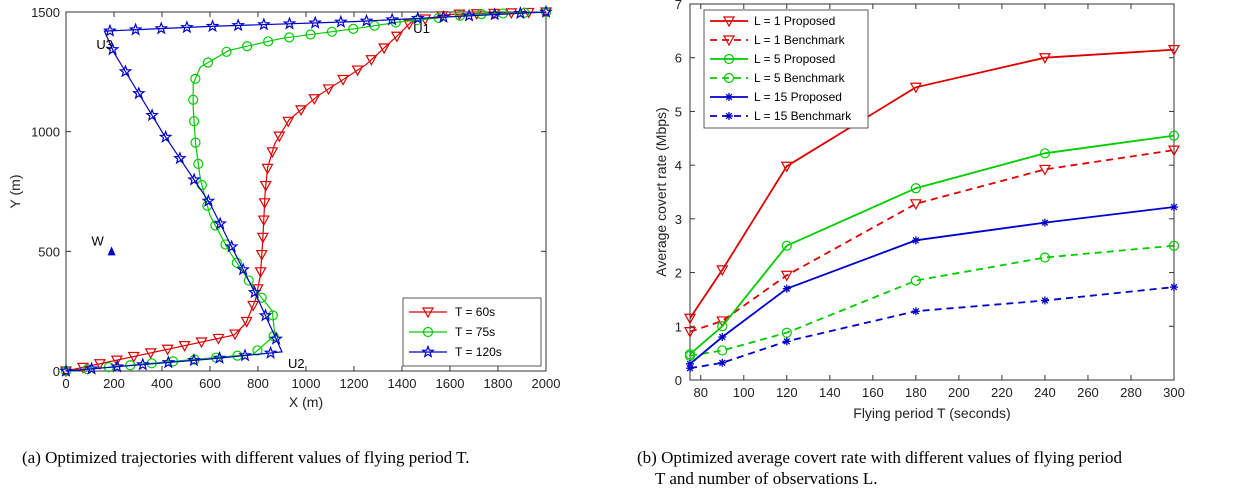 The image size is (1243, 490). Describe the element at coordinates (678, 273) in the screenshot. I see `y-tick-label: 2` at that location.